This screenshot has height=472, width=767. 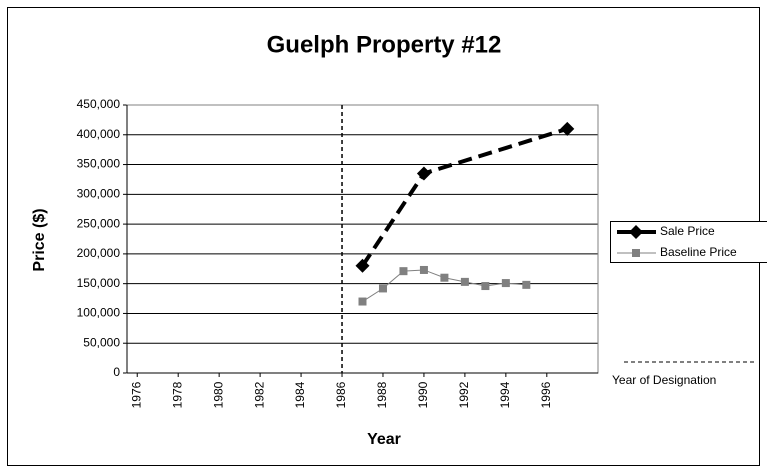 What do you see at coordinates (546, 394) in the screenshot?
I see `x-tick-label: 1996` at bounding box center [546, 394].